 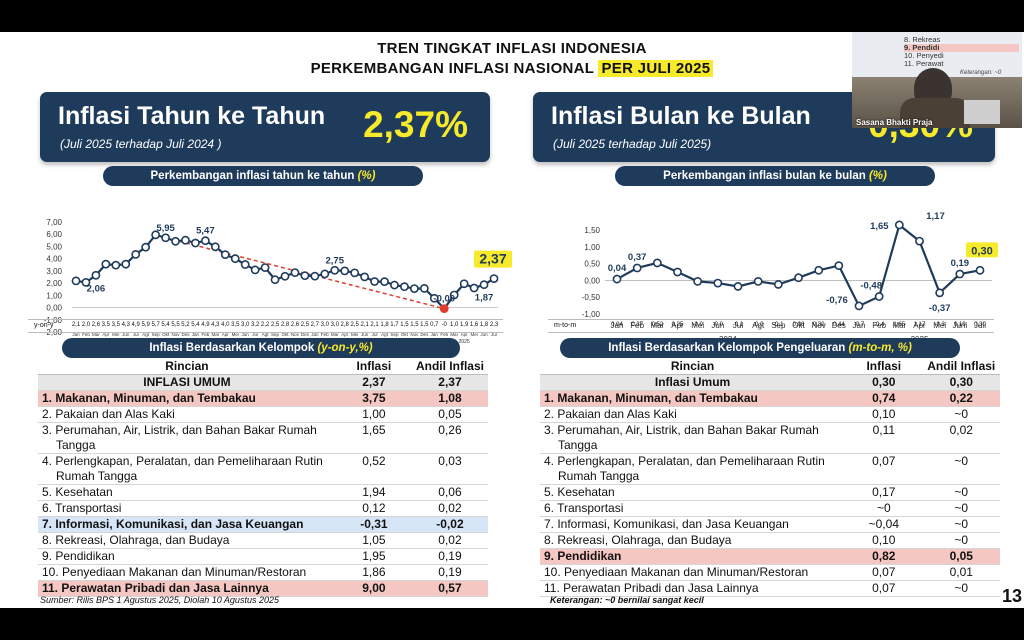 What do you see at coordinates (275, 325) in the screenshot?
I see `yoy-table-value: 2,5` at bounding box center [275, 325].